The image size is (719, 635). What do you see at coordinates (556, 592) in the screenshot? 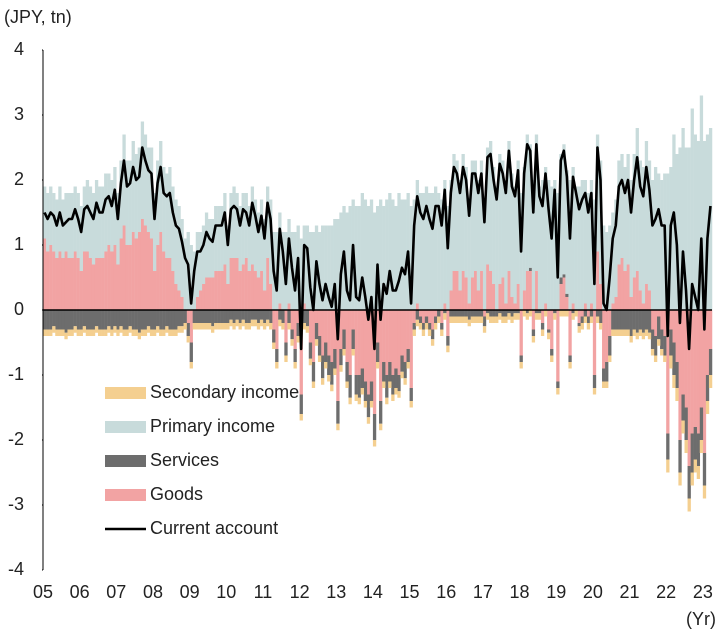
I see `x-tick-label: 19` at bounding box center [556, 592].